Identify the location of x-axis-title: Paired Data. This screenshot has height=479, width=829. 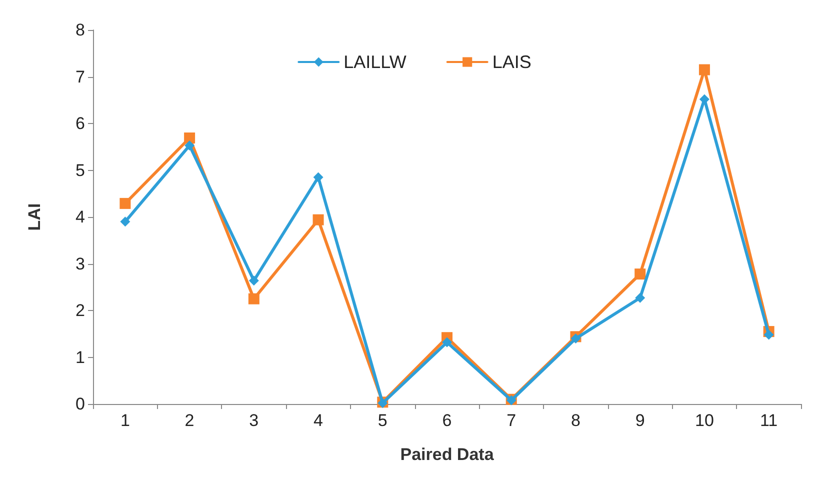
(447, 454).